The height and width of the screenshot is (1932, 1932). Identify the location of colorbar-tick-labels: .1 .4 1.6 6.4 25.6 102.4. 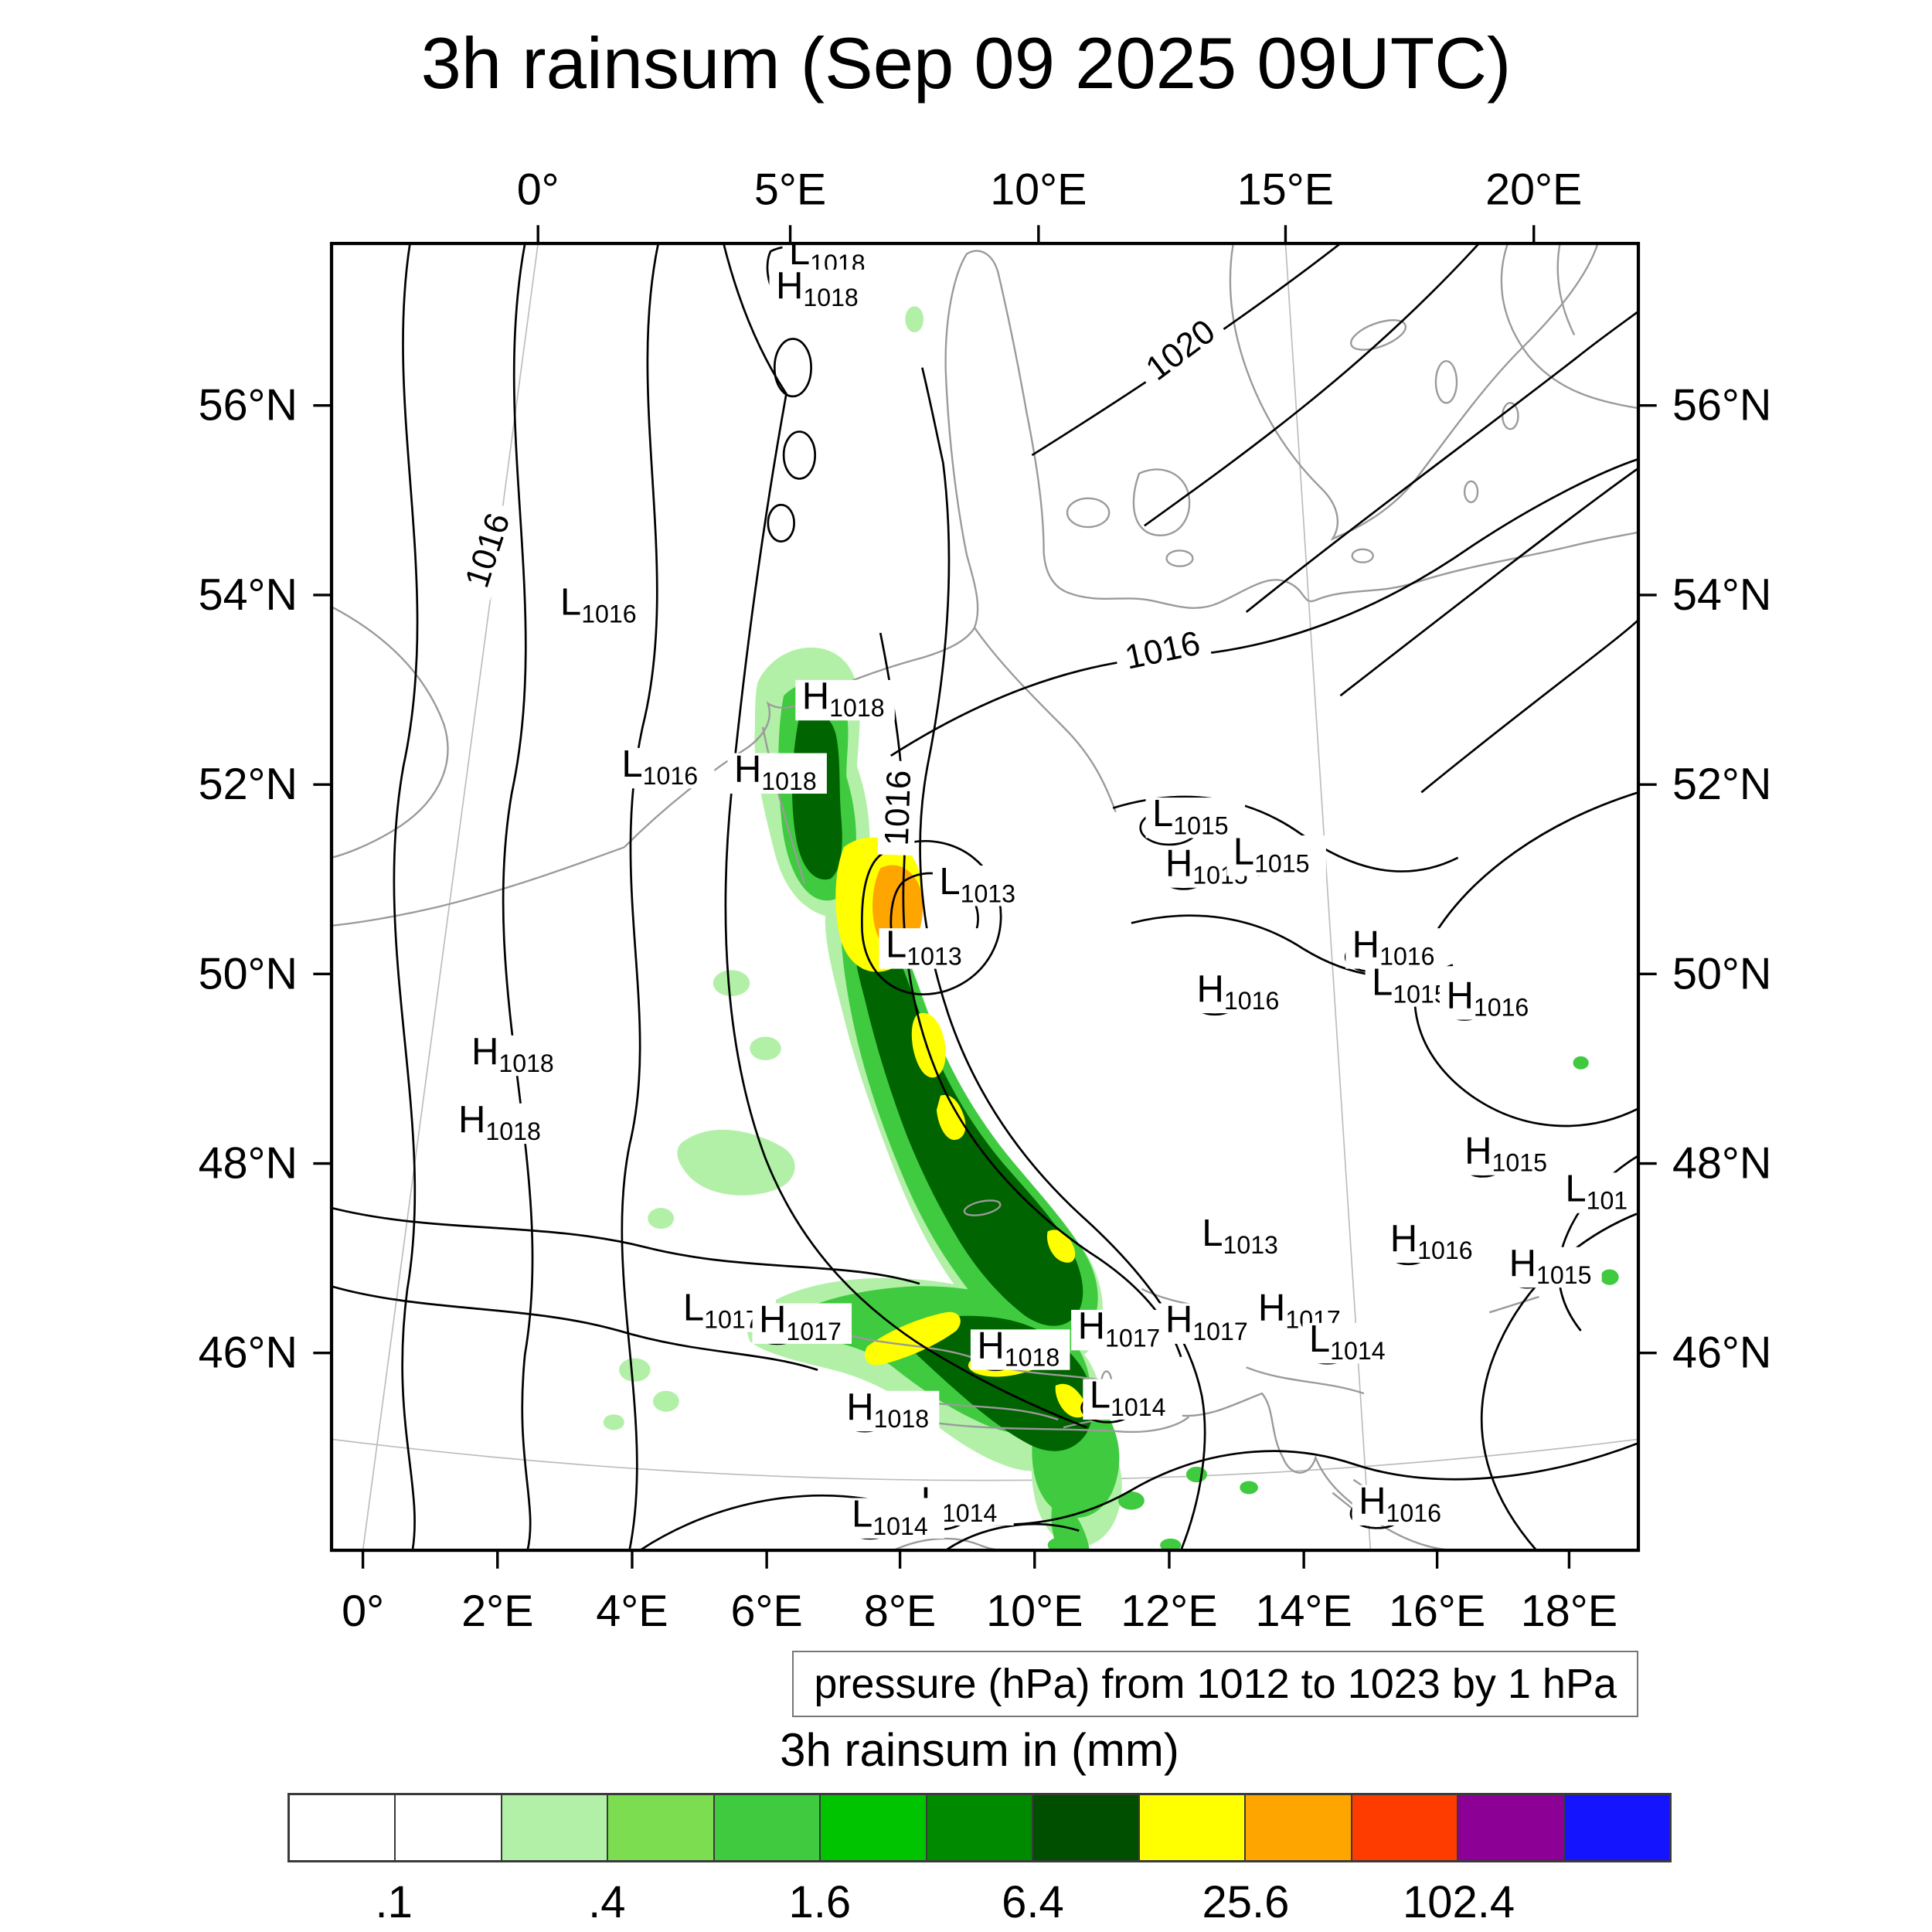
(979, 1904).